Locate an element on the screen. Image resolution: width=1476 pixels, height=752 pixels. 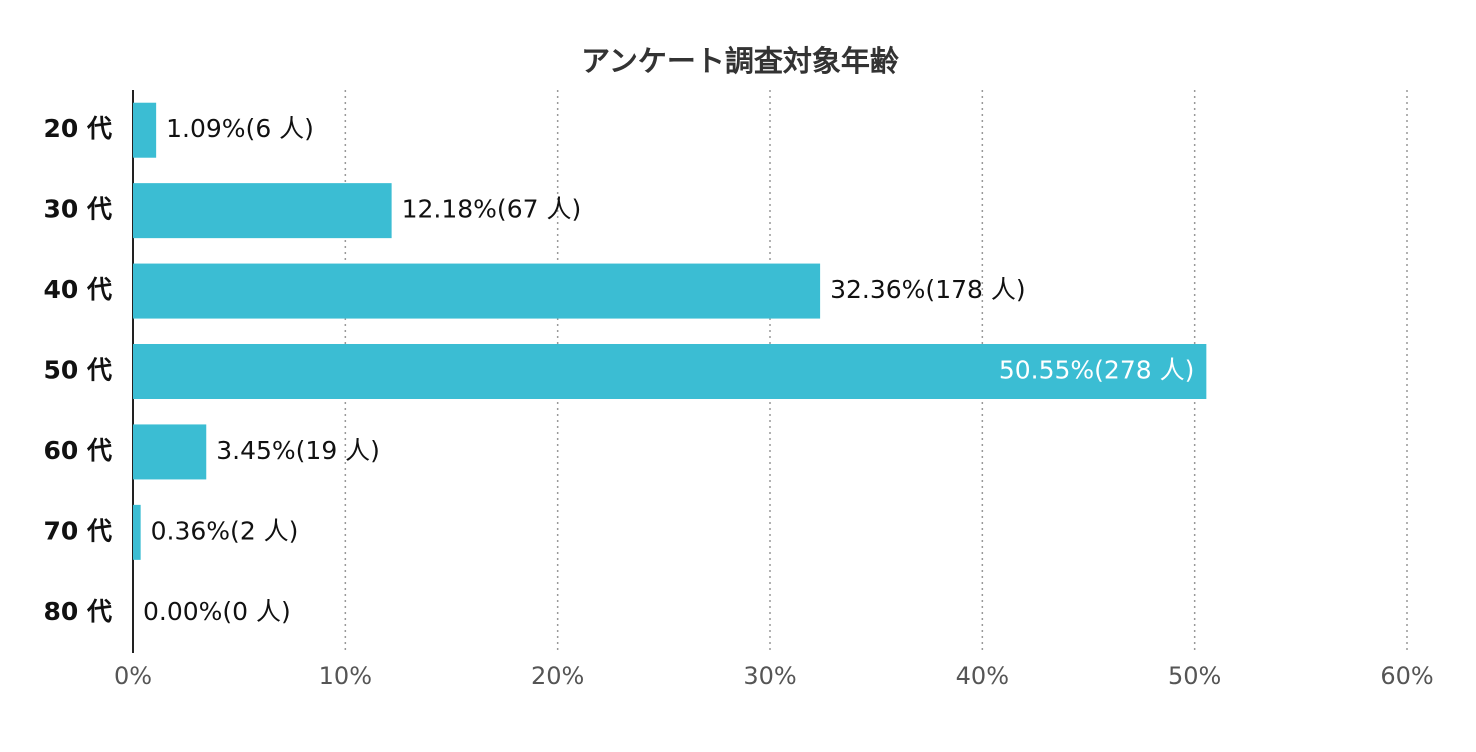
value-label: 0.00%(0 人) is located at coordinates (217, 611).